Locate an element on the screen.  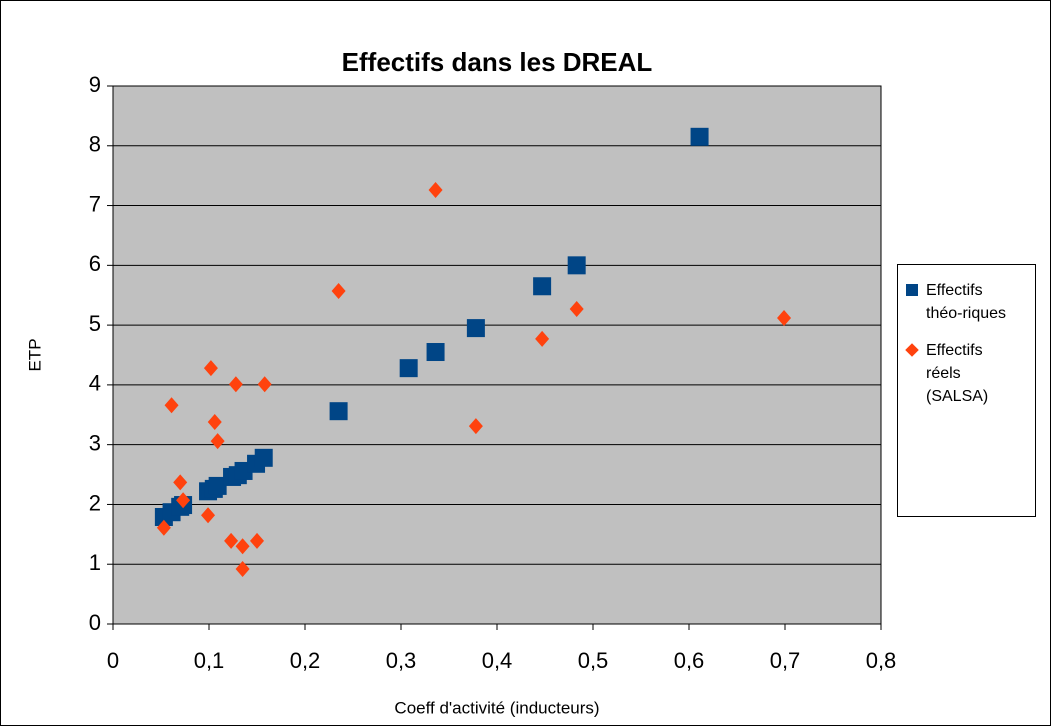
y-tick-label: 3 is located at coordinates (95, 442).